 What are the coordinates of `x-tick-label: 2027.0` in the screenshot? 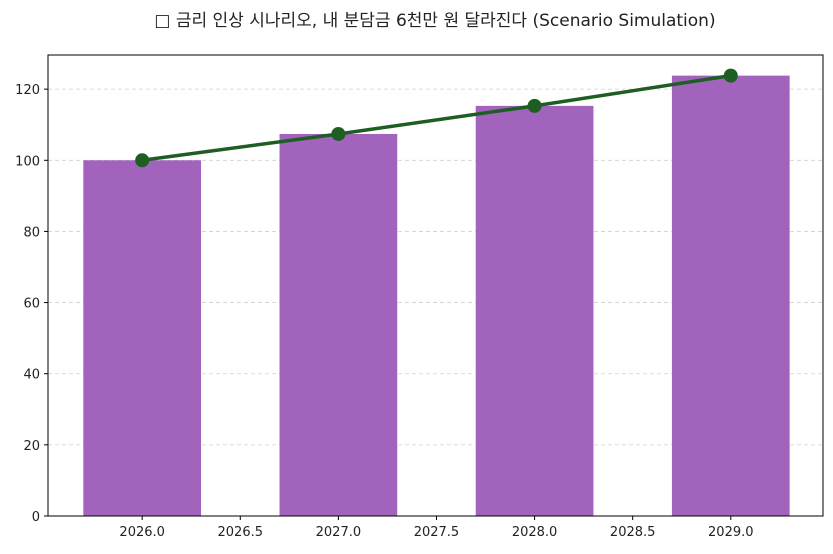 It's located at (339, 532).